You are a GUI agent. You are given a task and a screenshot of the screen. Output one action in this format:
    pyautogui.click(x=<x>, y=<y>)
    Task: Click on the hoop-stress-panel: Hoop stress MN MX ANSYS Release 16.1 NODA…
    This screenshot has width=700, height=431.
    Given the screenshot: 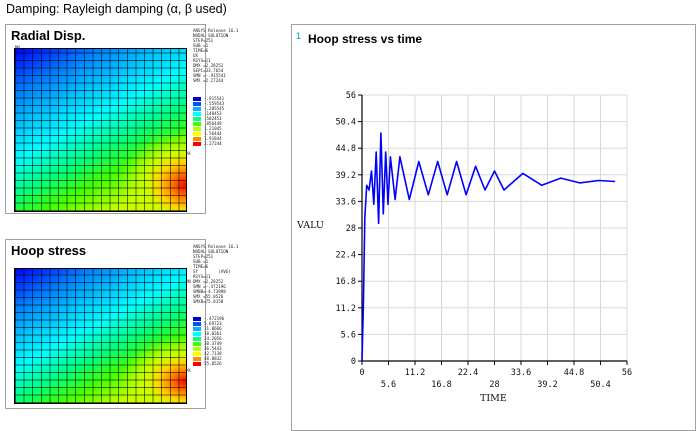 What is the action you would take?
    pyautogui.click(x=121, y=324)
    